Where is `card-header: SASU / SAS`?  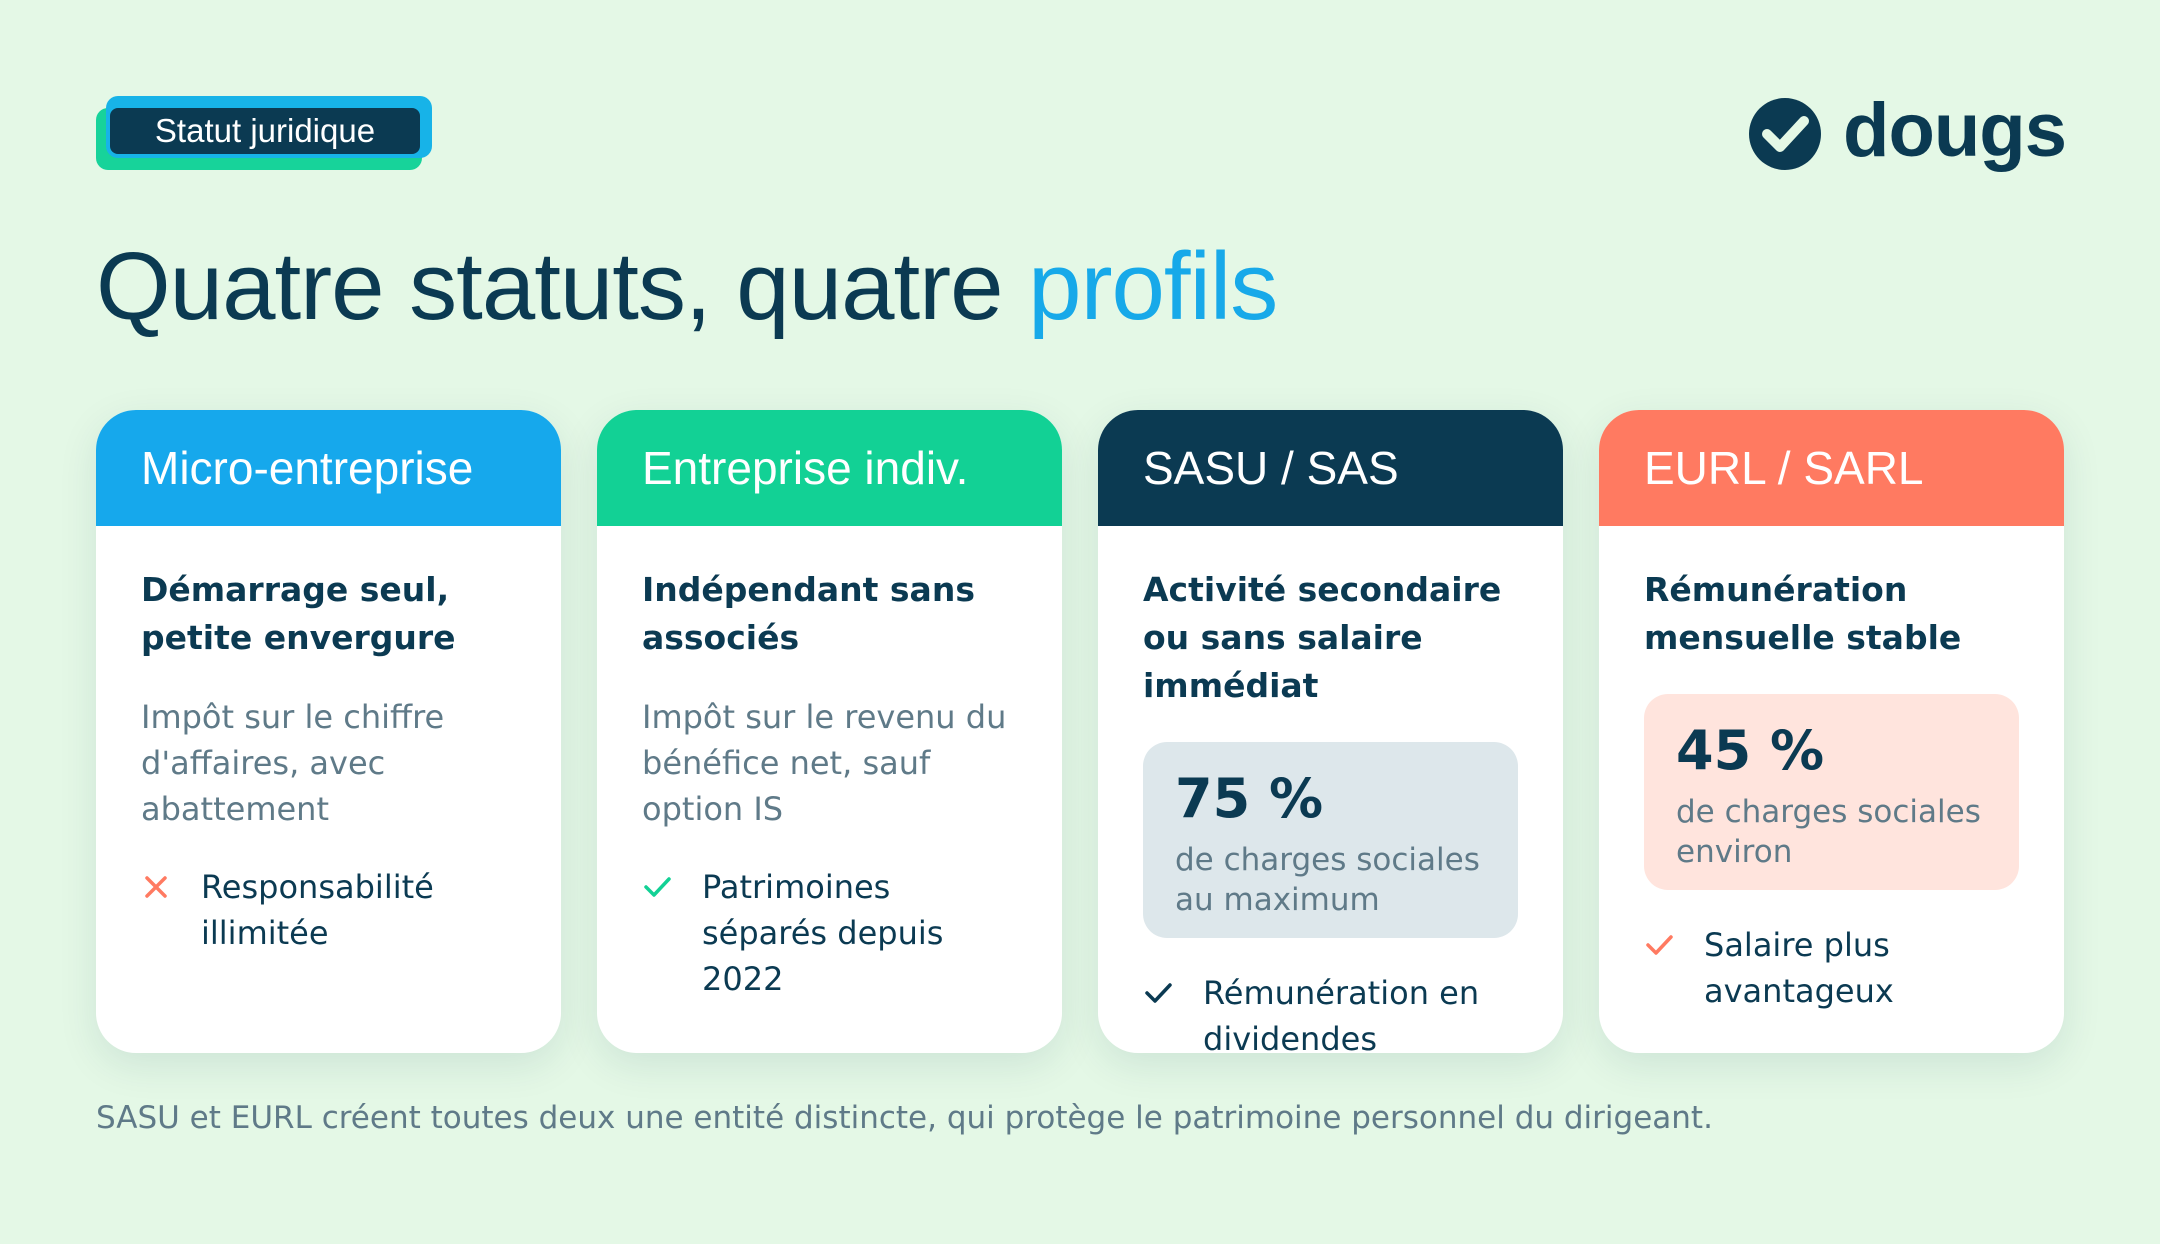 card-header: SASU / SAS is located at coordinates (1330, 468).